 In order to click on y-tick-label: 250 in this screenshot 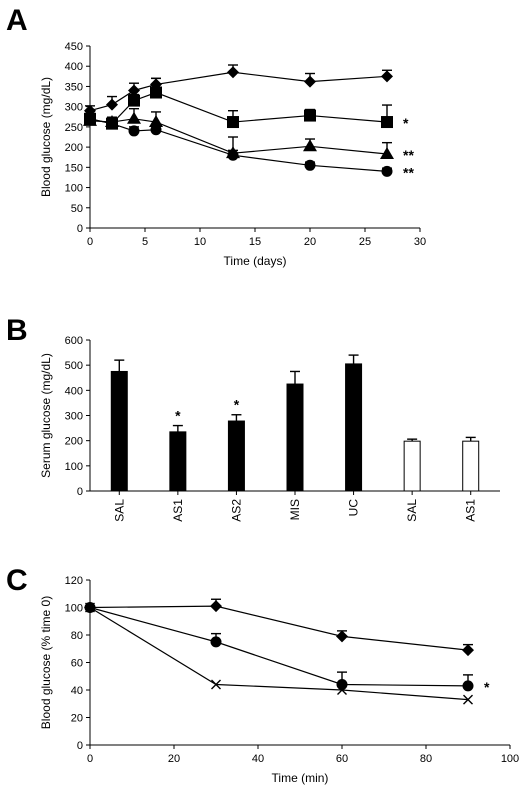, I will do `click(74, 128)`.